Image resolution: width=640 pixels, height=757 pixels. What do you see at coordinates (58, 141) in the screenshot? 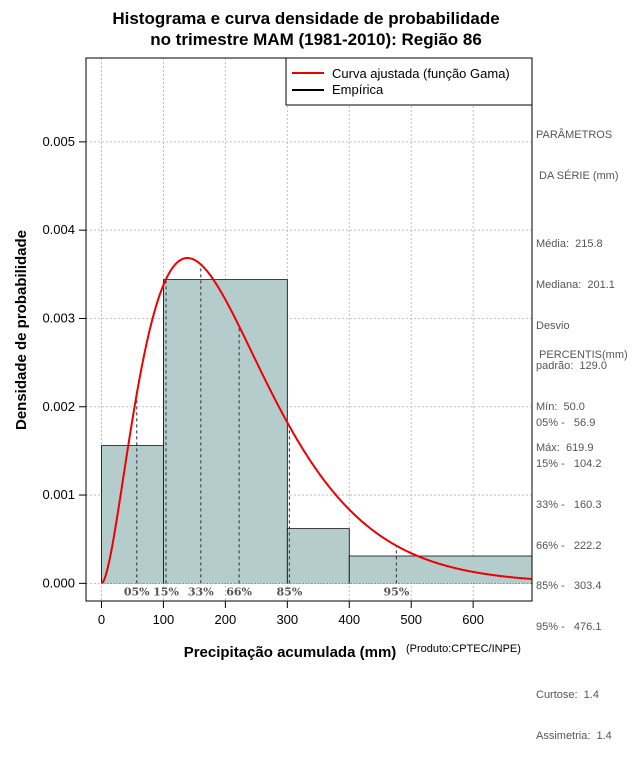
I see `y-tick-label: 0.005` at bounding box center [58, 141].